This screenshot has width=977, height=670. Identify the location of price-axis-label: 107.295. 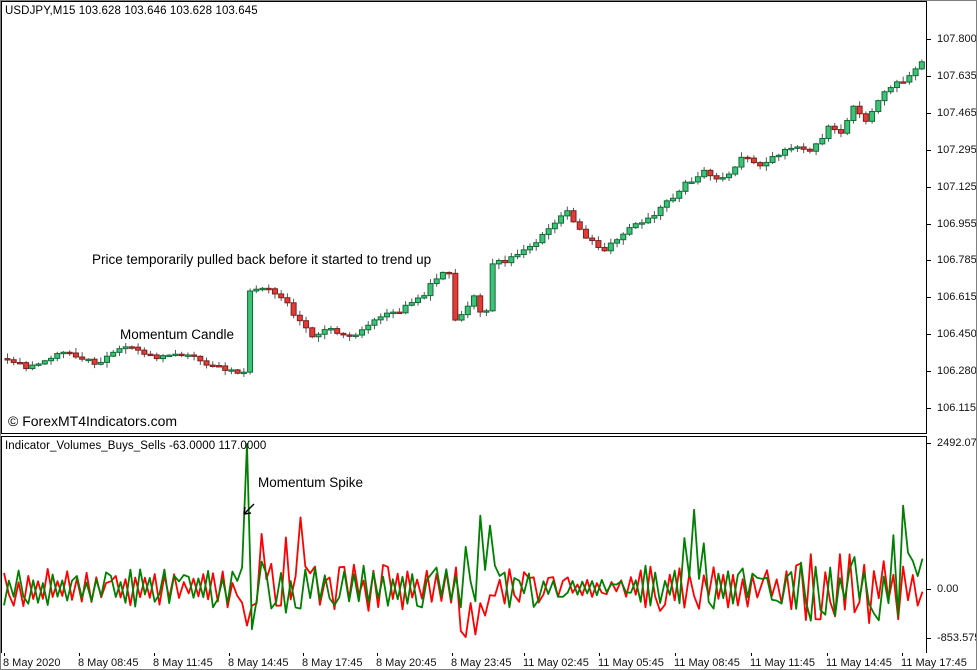
(957, 150).